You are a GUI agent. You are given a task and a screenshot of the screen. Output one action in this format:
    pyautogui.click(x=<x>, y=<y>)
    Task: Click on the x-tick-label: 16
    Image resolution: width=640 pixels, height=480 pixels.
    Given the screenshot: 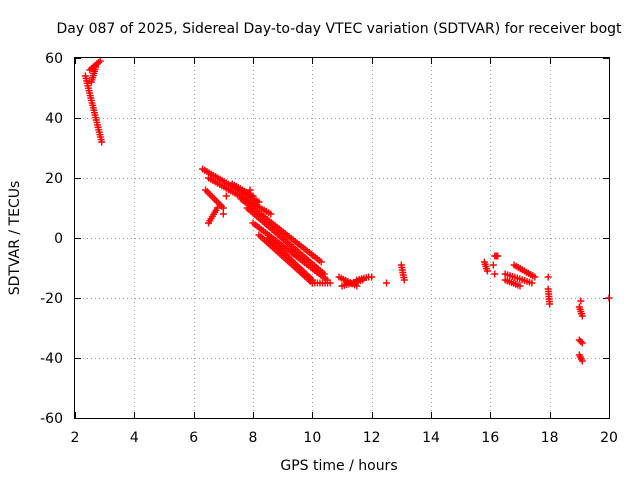 What is the action you would take?
    pyautogui.click(x=490, y=438)
    